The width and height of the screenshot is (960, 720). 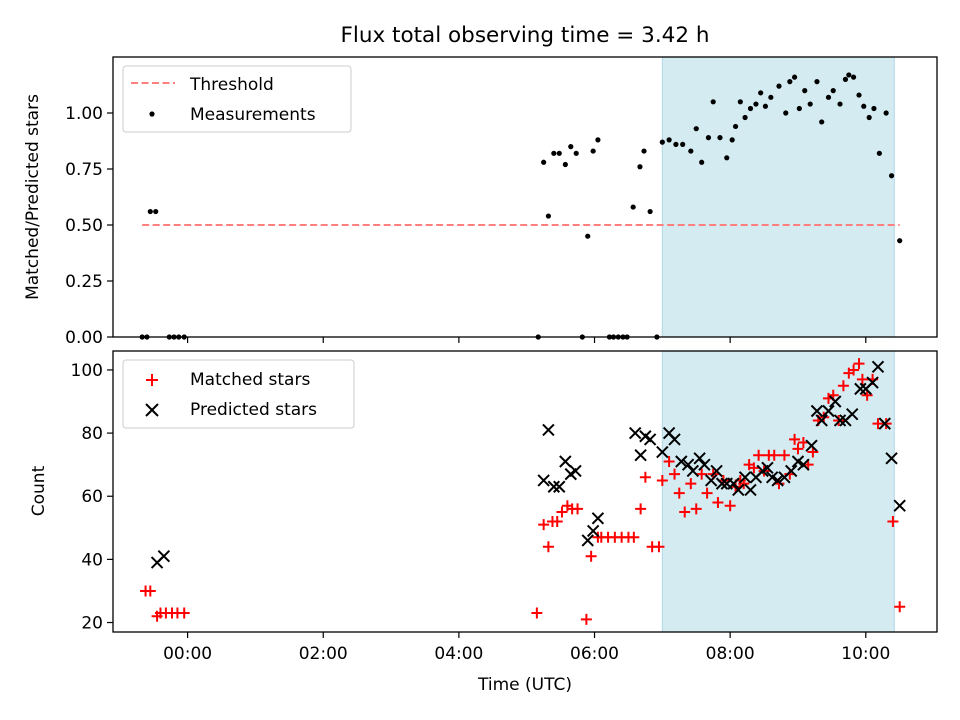 I want to click on predicted-legend-label: Predicted stars, so click(x=253, y=410).